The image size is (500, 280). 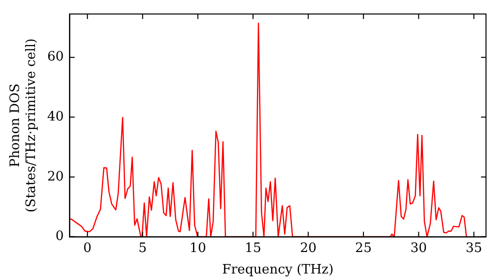 I want to click on x-tick-label: 15, so click(x=253, y=248).